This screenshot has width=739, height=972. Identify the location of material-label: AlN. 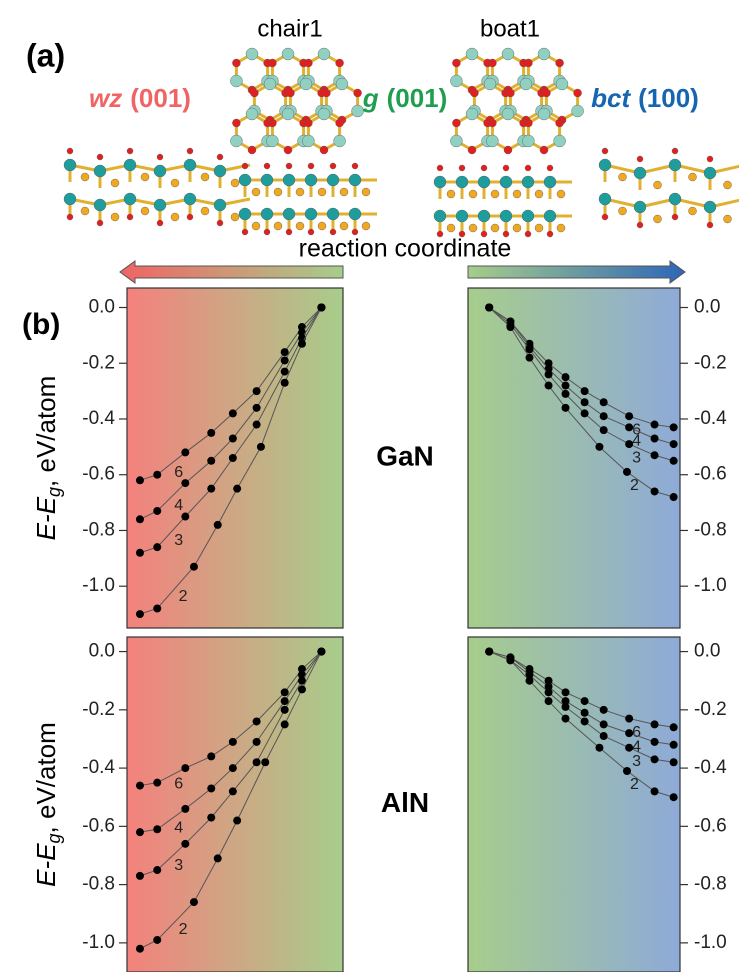
(405, 802).